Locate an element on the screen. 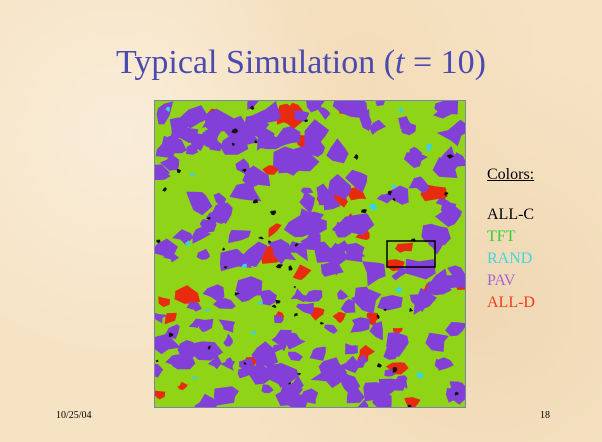  color-legend: Colors: ALL-C TFT RAND PAV ALL-D is located at coordinates (511, 239).